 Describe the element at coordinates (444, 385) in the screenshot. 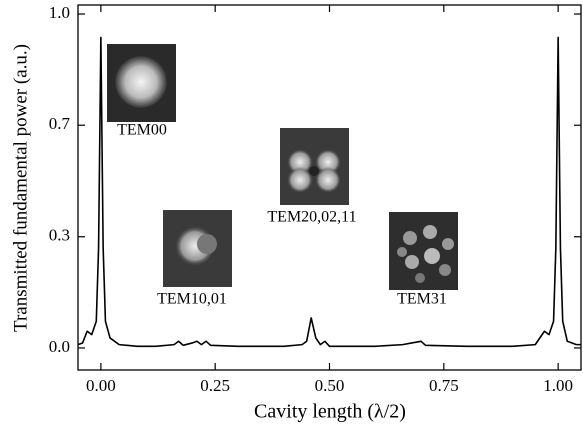

I see `x-tick-label: 0.75` at that location.